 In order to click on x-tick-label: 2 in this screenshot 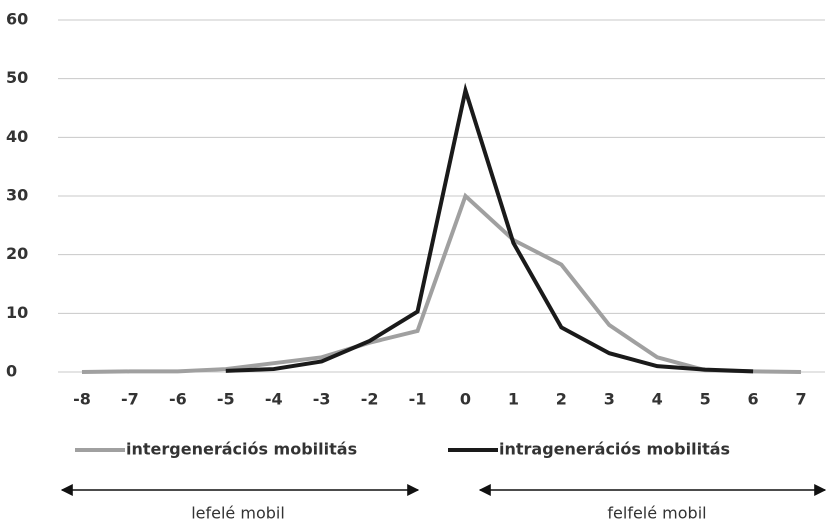, I will do `click(561, 399)`.